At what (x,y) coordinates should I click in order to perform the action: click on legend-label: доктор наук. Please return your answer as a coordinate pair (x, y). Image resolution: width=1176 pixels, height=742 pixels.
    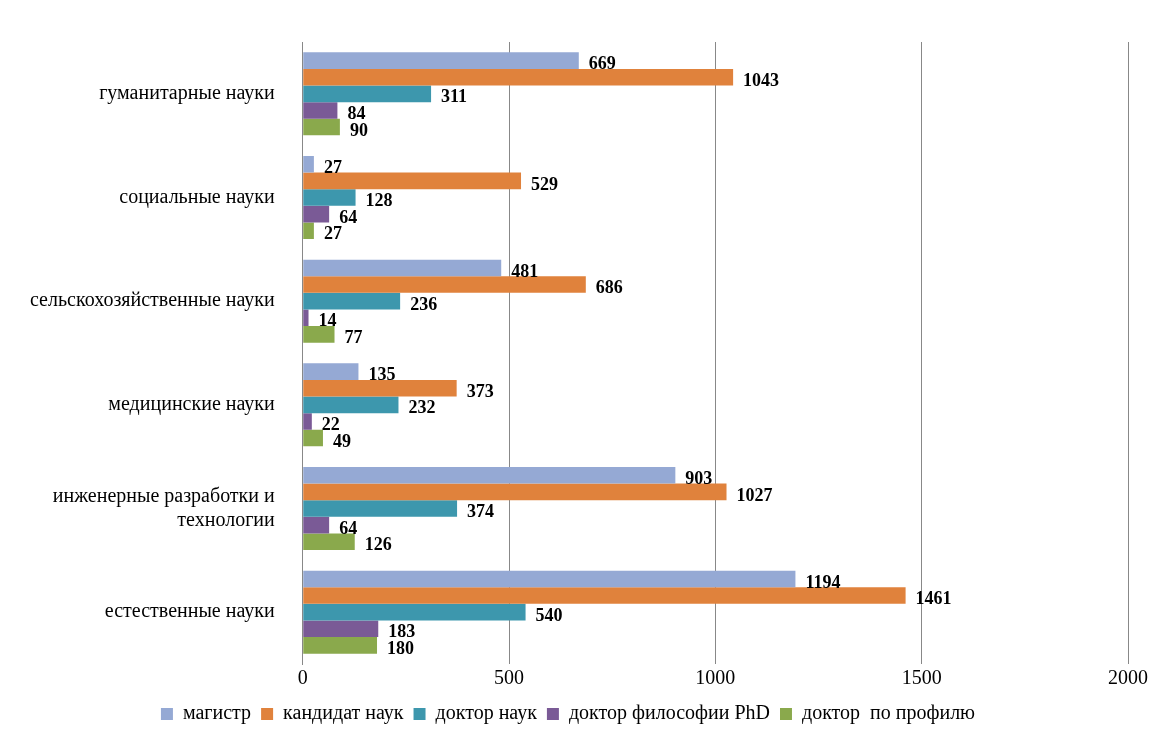
    Looking at the image, I should click on (486, 713).